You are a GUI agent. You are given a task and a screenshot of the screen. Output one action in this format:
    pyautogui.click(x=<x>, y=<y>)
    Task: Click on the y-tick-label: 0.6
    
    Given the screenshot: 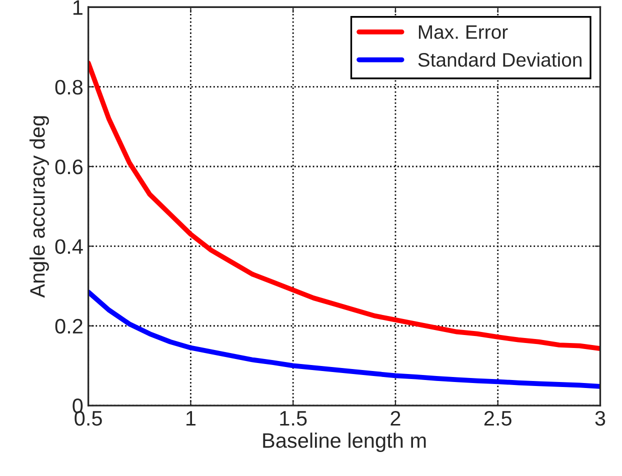 What is the action you would take?
    pyautogui.click(x=69, y=167)
    